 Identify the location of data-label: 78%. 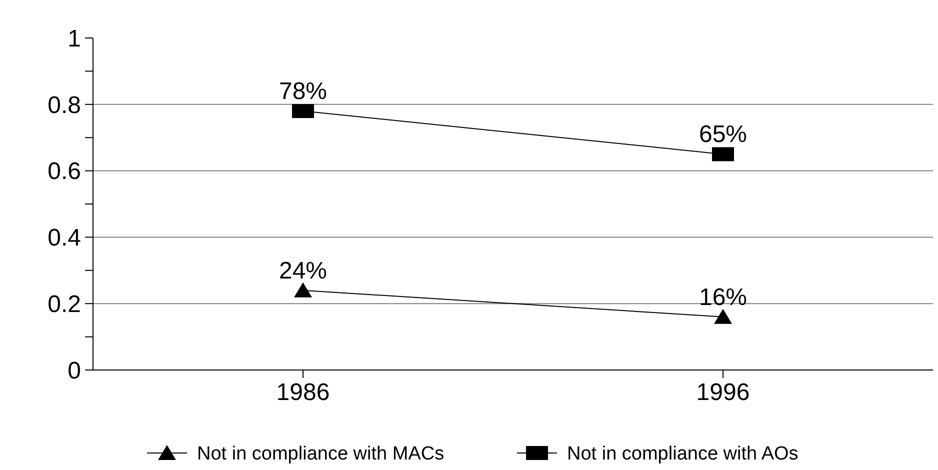
(303, 92).